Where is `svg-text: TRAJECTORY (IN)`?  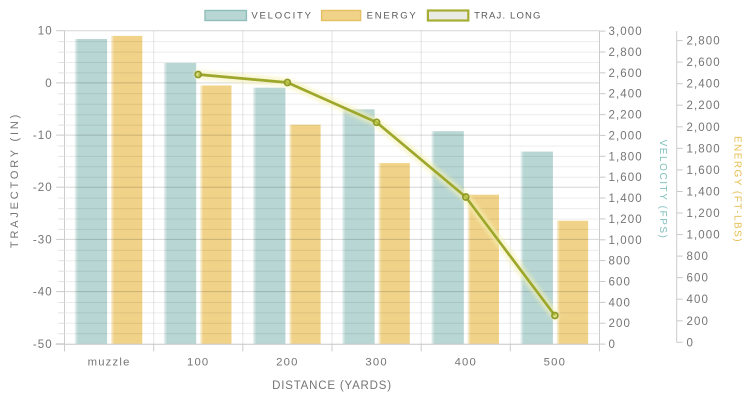
svg-text: TRAJECTORY (IN) is located at coordinates (15, 180).